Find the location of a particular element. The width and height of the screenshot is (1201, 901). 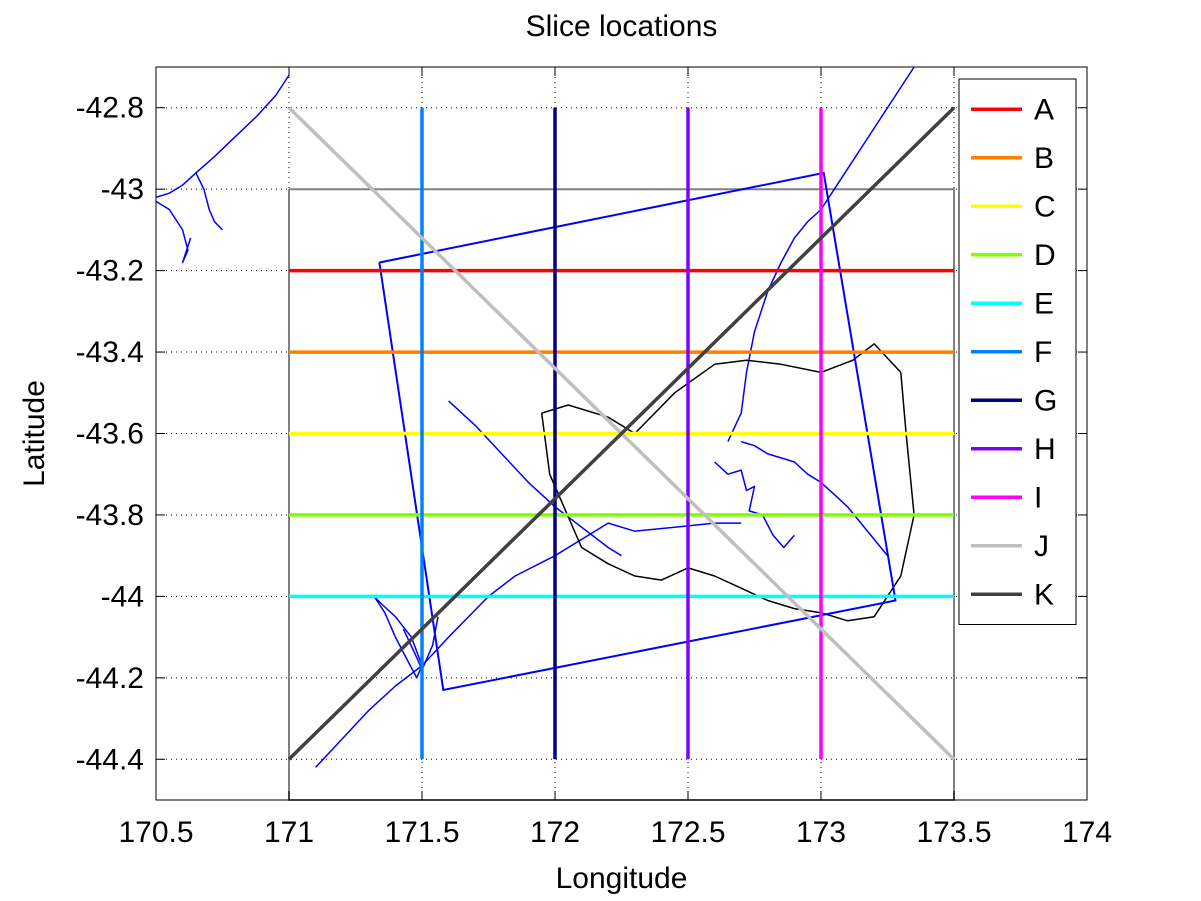

legend-label: A is located at coordinates (1044, 109).